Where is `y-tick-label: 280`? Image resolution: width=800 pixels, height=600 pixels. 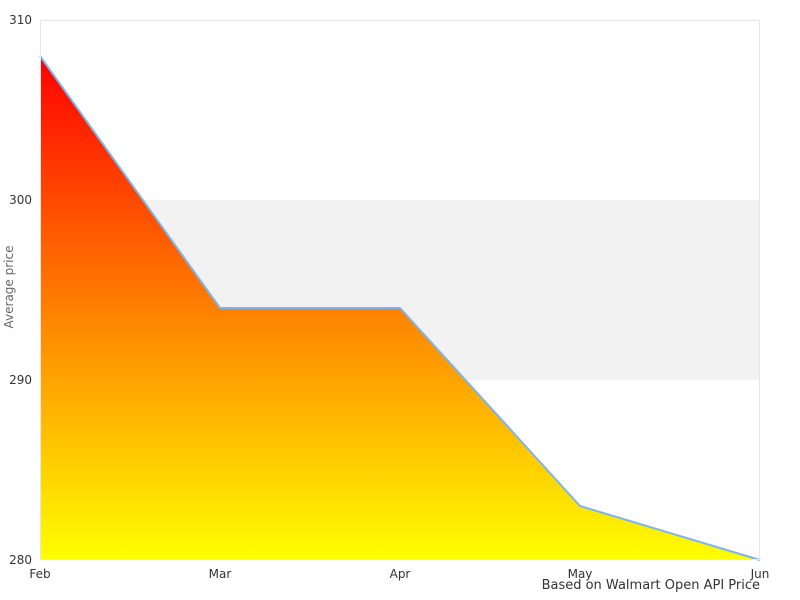 y-tick-label: 280 is located at coordinates (20, 560).